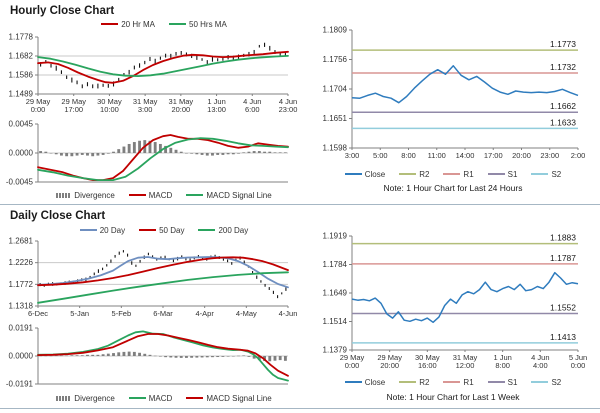 This screenshot has height=413, width=600. What do you see at coordinates (109, 109) in the screenshot?
I see `x-tick-label: 10:00` at bounding box center [109, 109].